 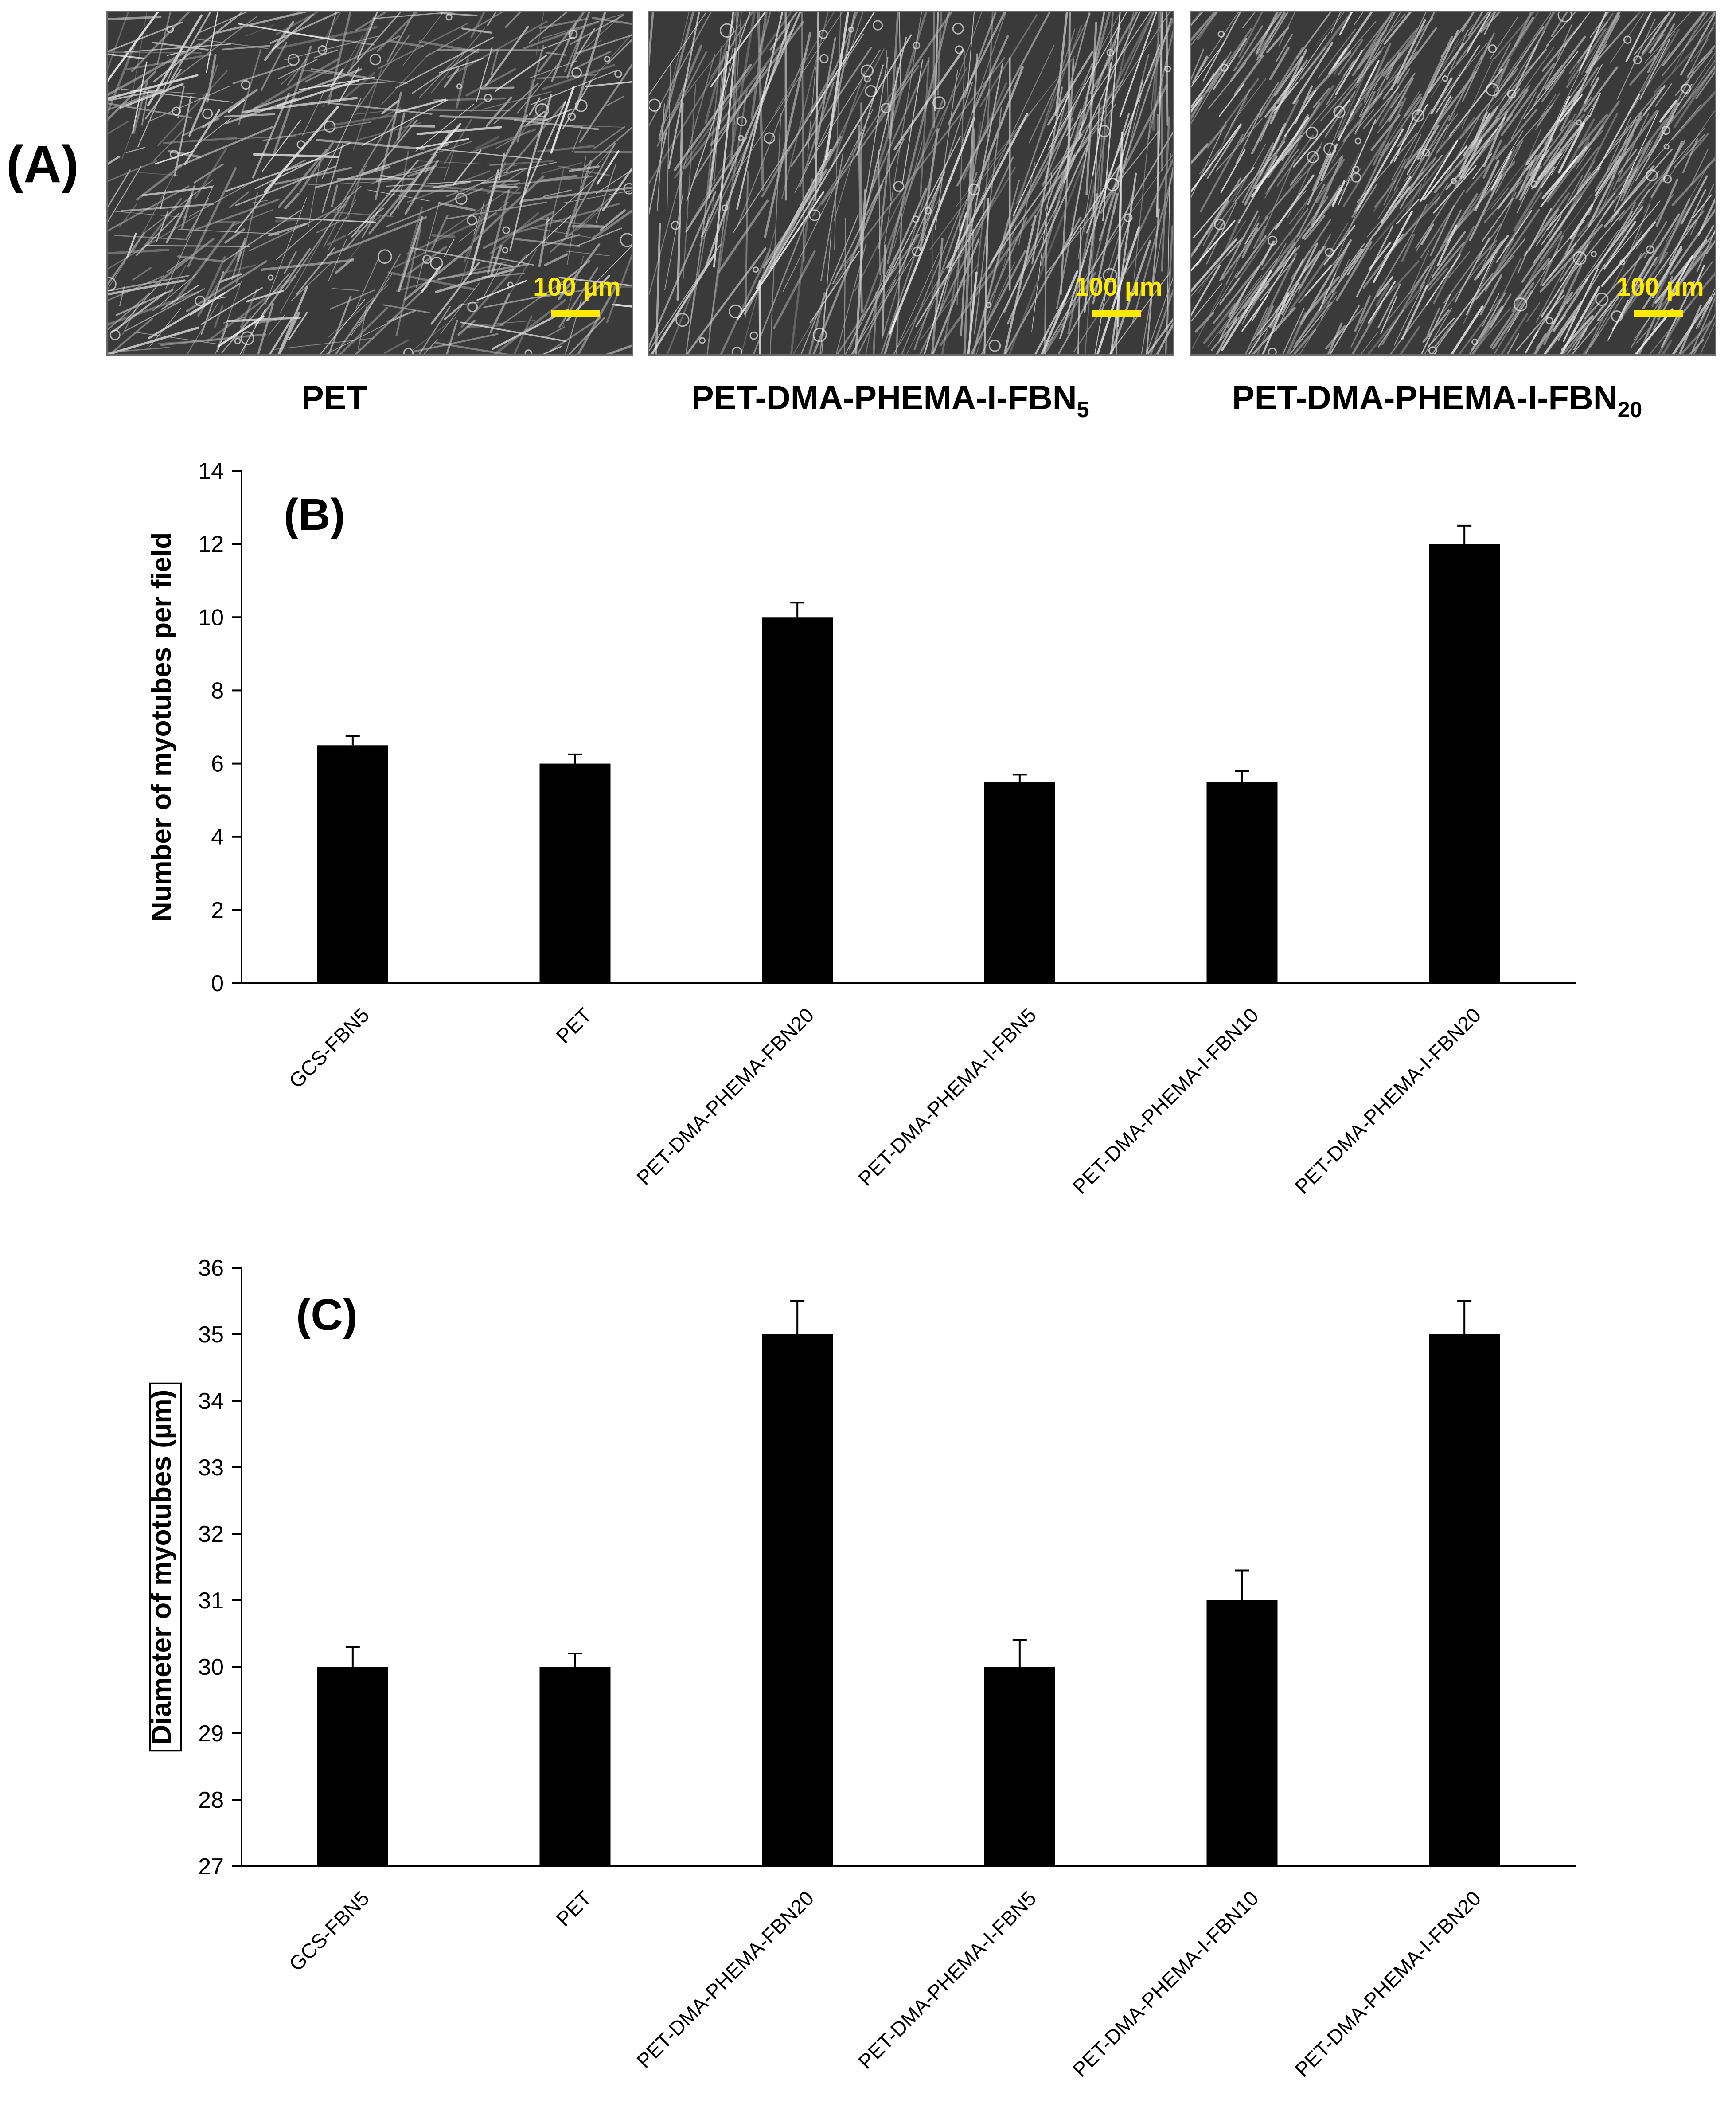 What do you see at coordinates (574, 1025) in the screenshot?
I see `x-tick-label: PET` at bounding box center [574, 1025].